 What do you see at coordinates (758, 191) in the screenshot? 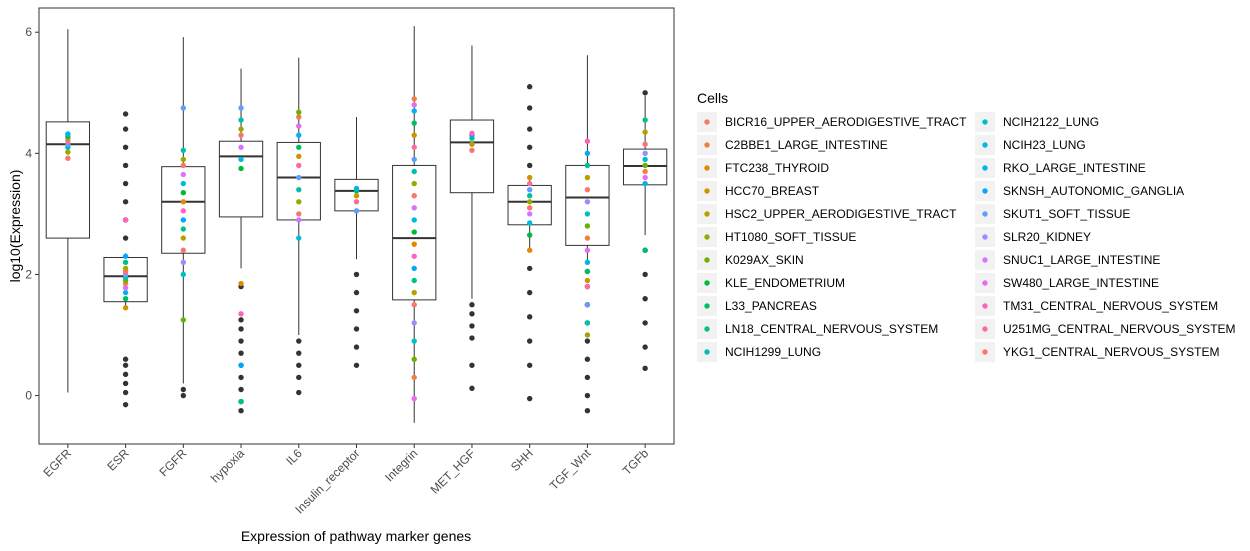
I see `legend-item: HCC70_BREAST` at bounding box center [758, 191].